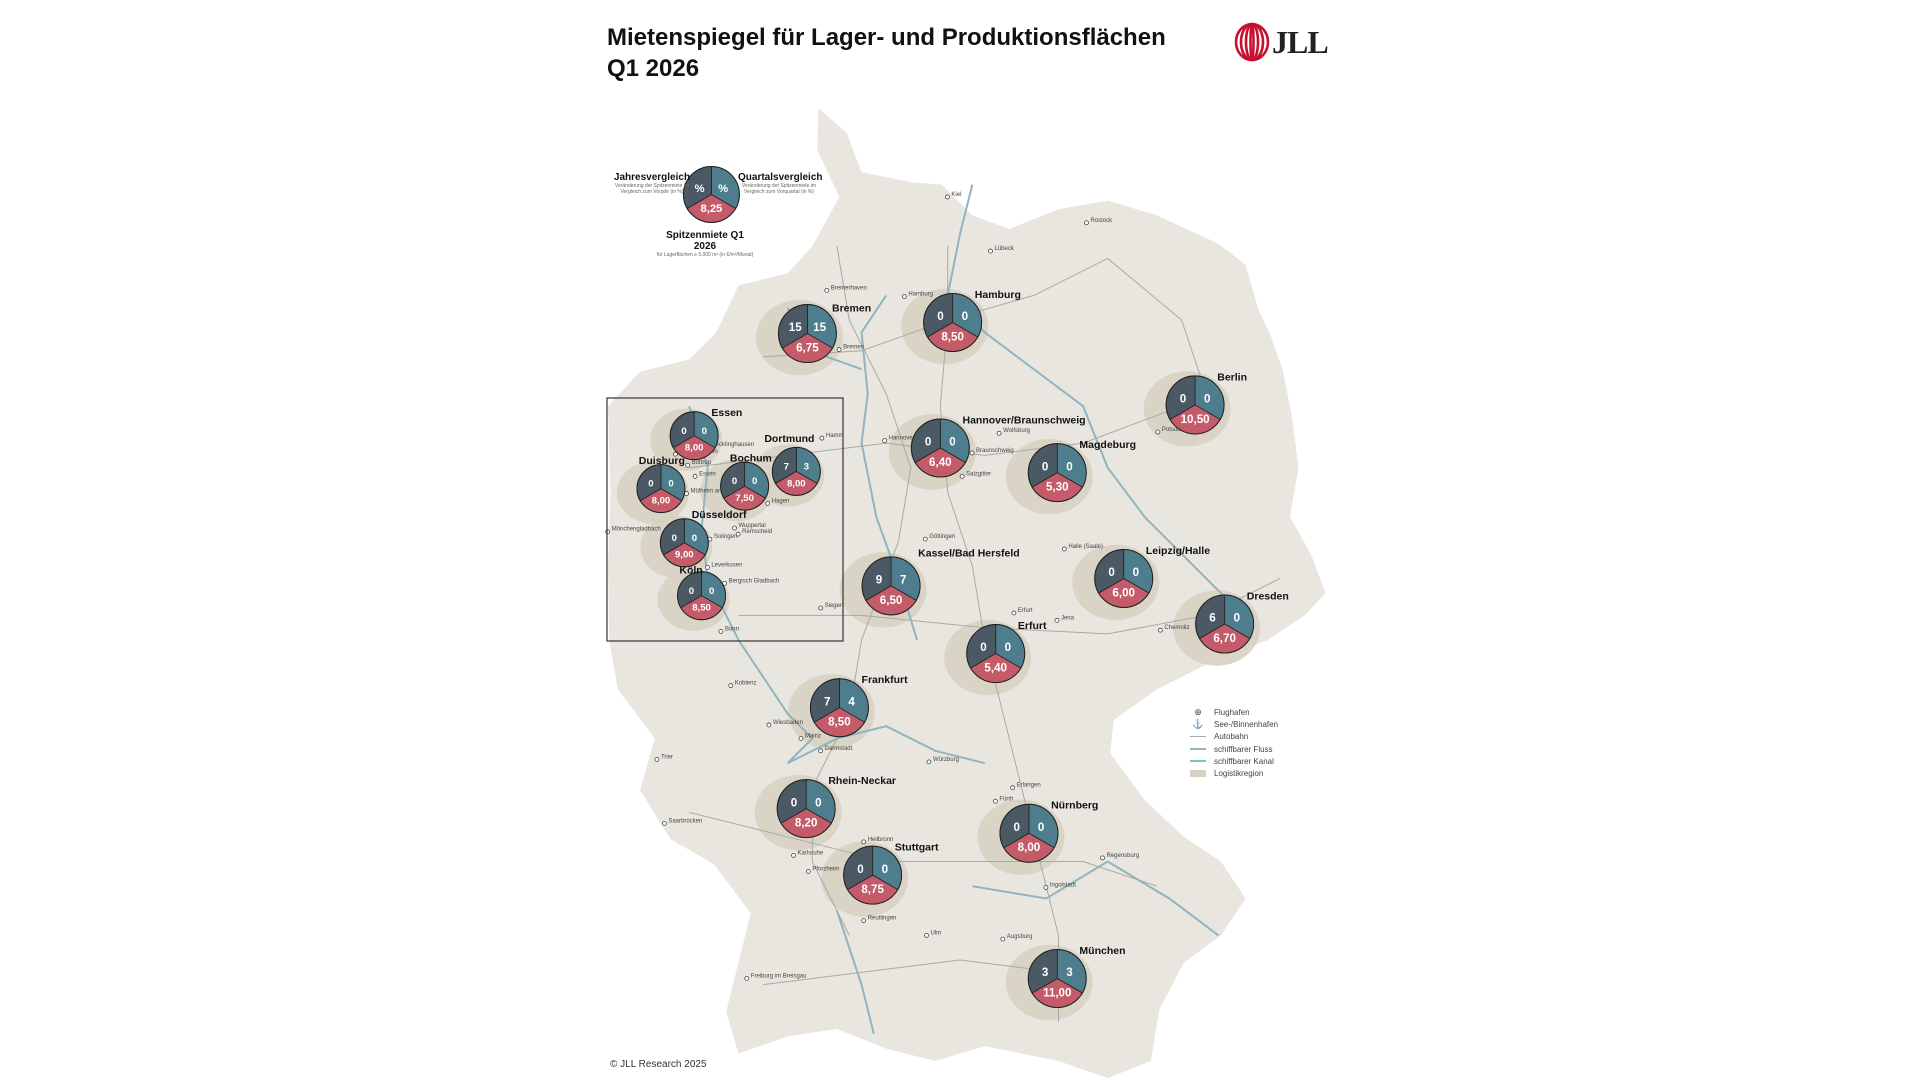 The height and width of the screenshot is (1080, 1920). Describe the element at coordinates (902, 439) in the screenshot. I see `place-label: Hannover` at that location.